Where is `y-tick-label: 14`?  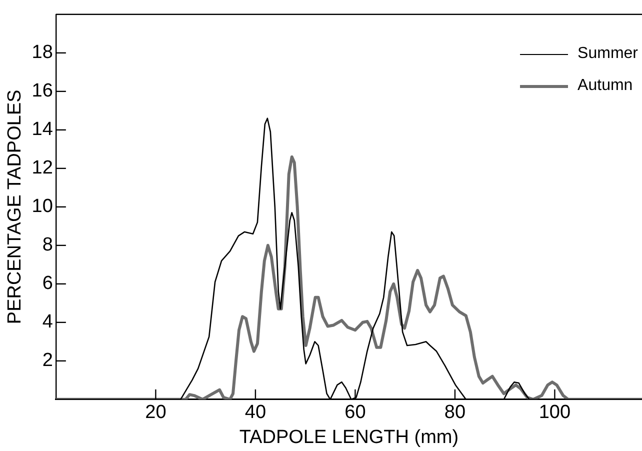
y-tick-label: 14 is located at coordinates (43, 129).